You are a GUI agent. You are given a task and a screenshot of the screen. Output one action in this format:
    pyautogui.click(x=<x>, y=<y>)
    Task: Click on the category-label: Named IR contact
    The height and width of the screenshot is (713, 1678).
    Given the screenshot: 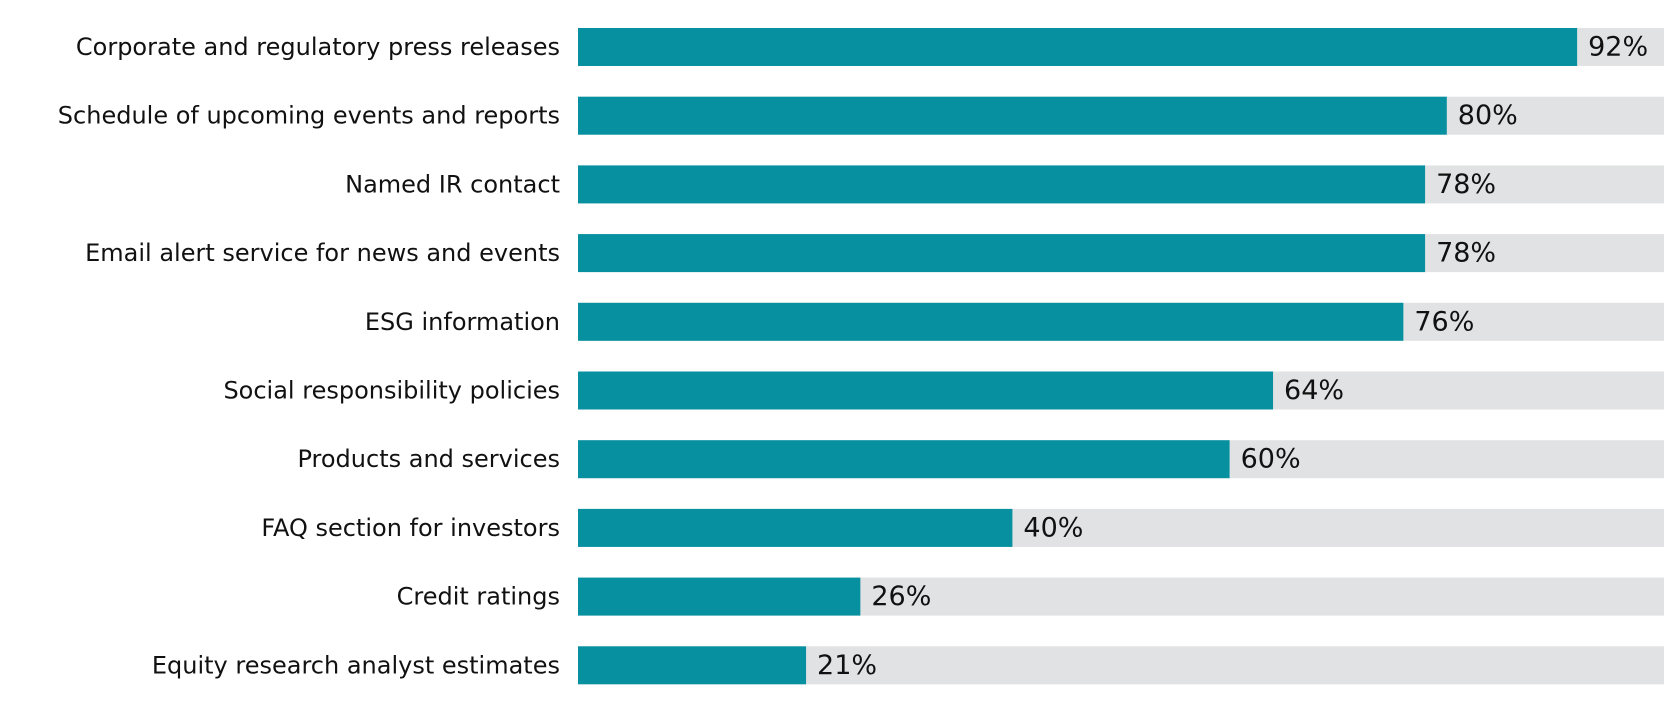 What is the action you would take?
    pyautogui.click(x=452, y=184)
    